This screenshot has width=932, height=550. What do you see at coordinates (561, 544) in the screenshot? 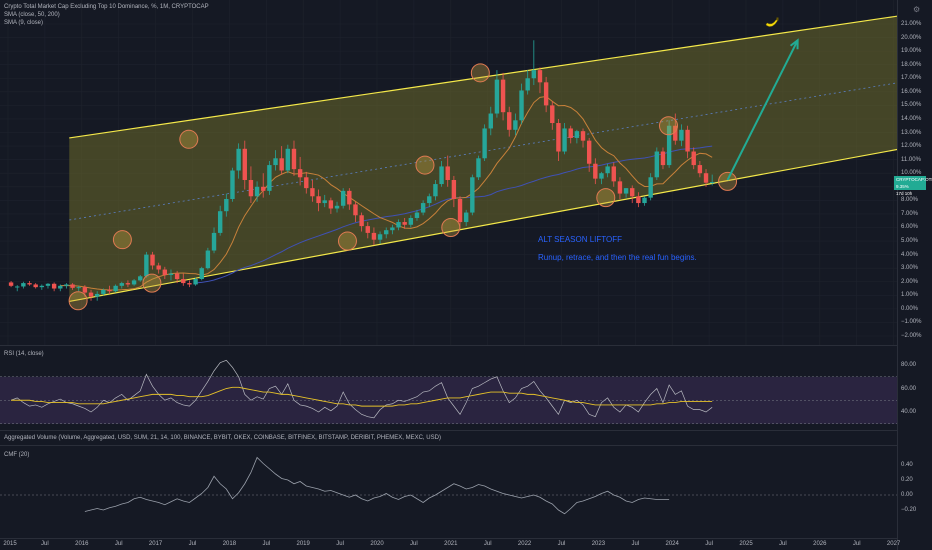
I see `time-axis-label: Jul` at bounding box center [561, 544].